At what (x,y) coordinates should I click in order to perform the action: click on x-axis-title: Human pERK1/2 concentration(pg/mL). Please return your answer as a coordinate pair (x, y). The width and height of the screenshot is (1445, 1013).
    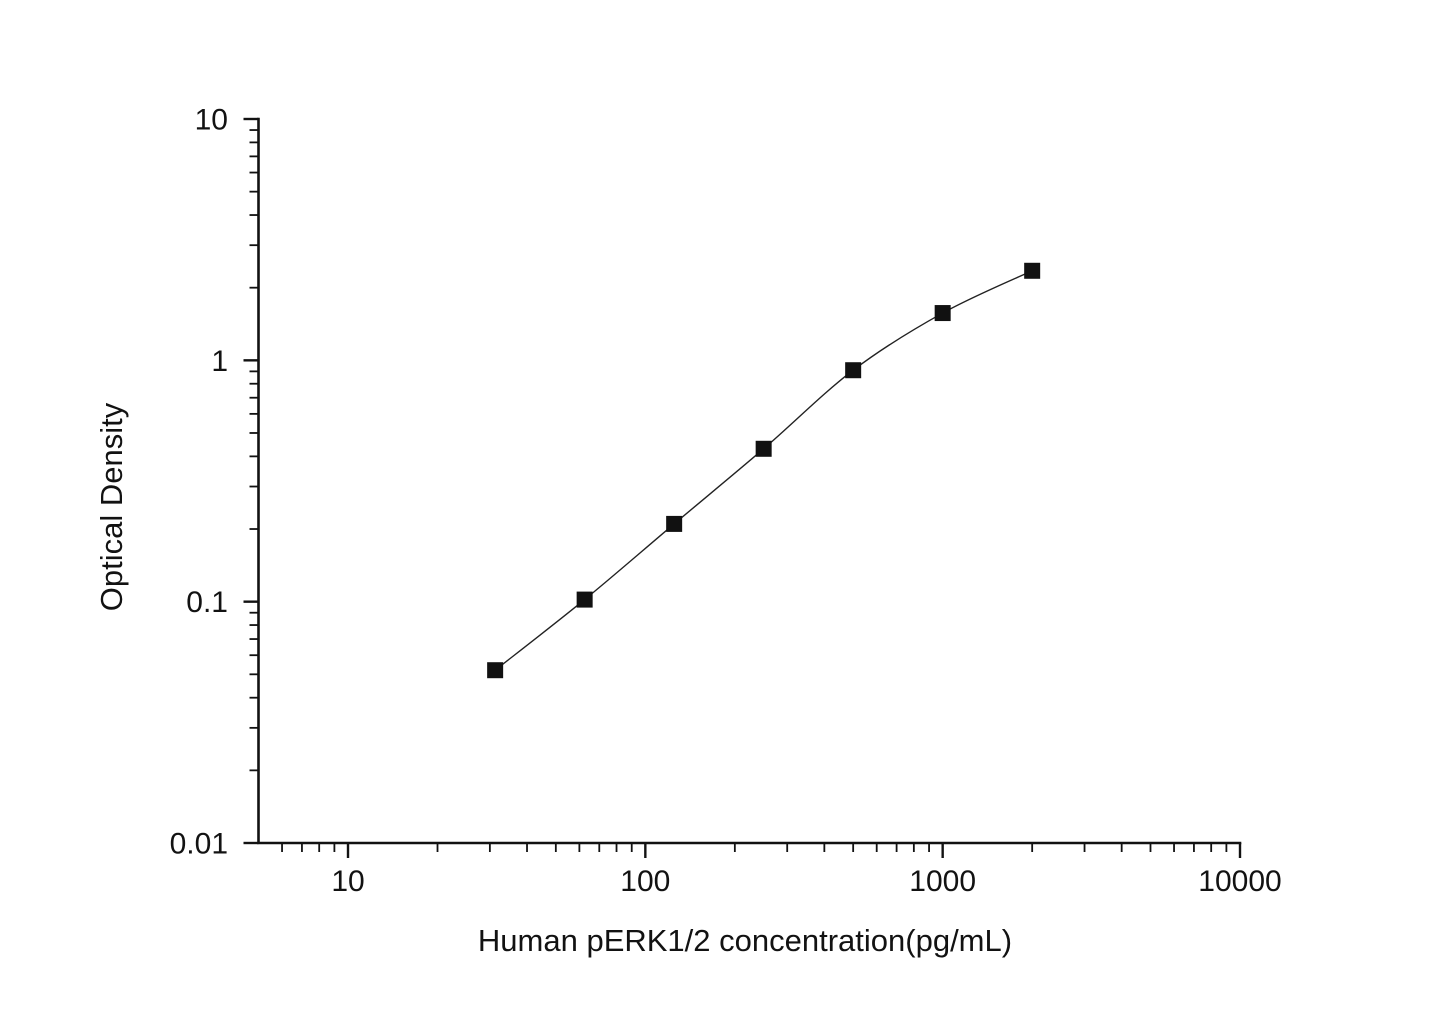
    Looking at the image, I should click on (745, 940).